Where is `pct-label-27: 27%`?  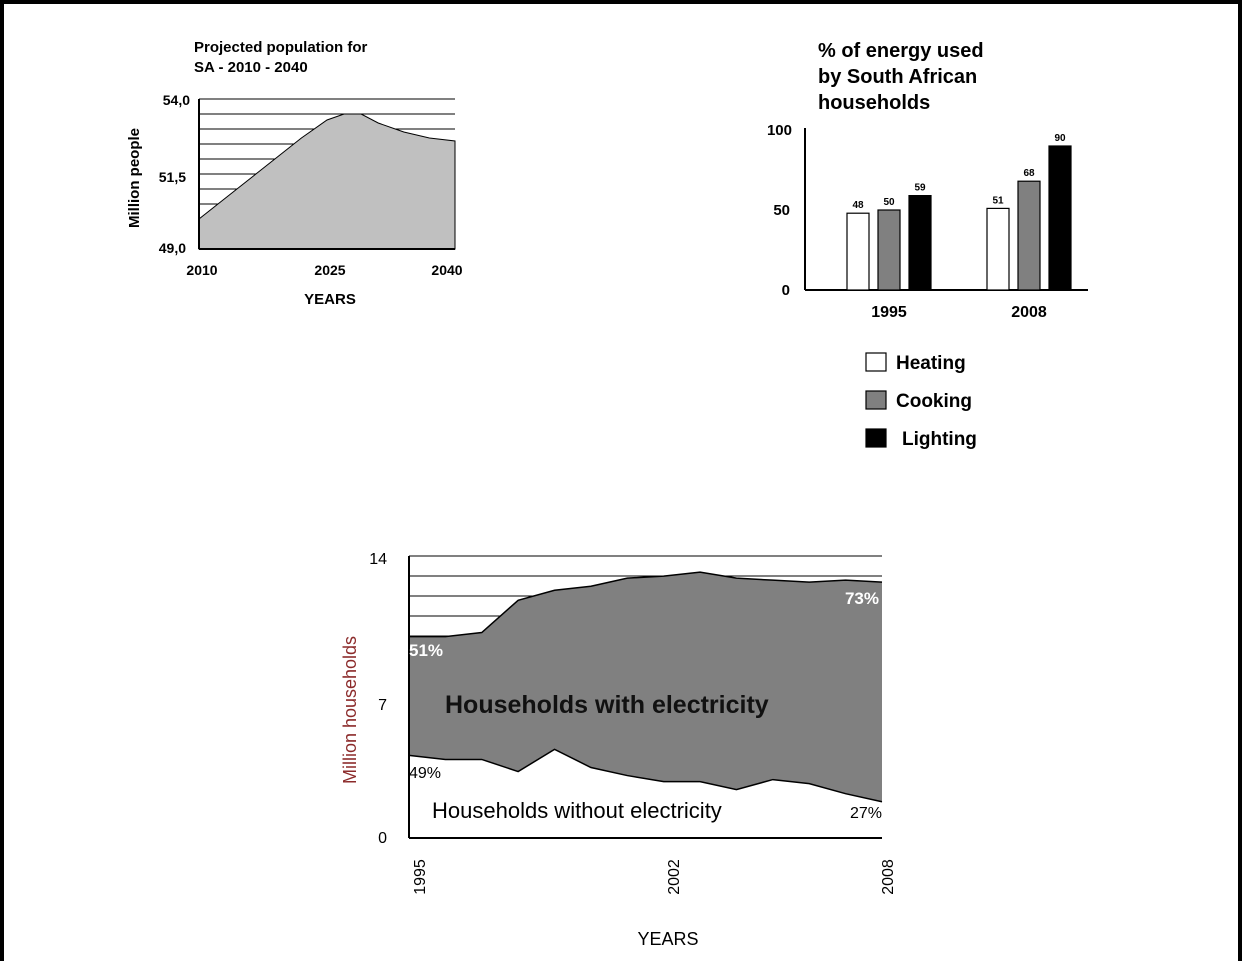 pct-label-27: 27% is located at coordinates (866, 813).